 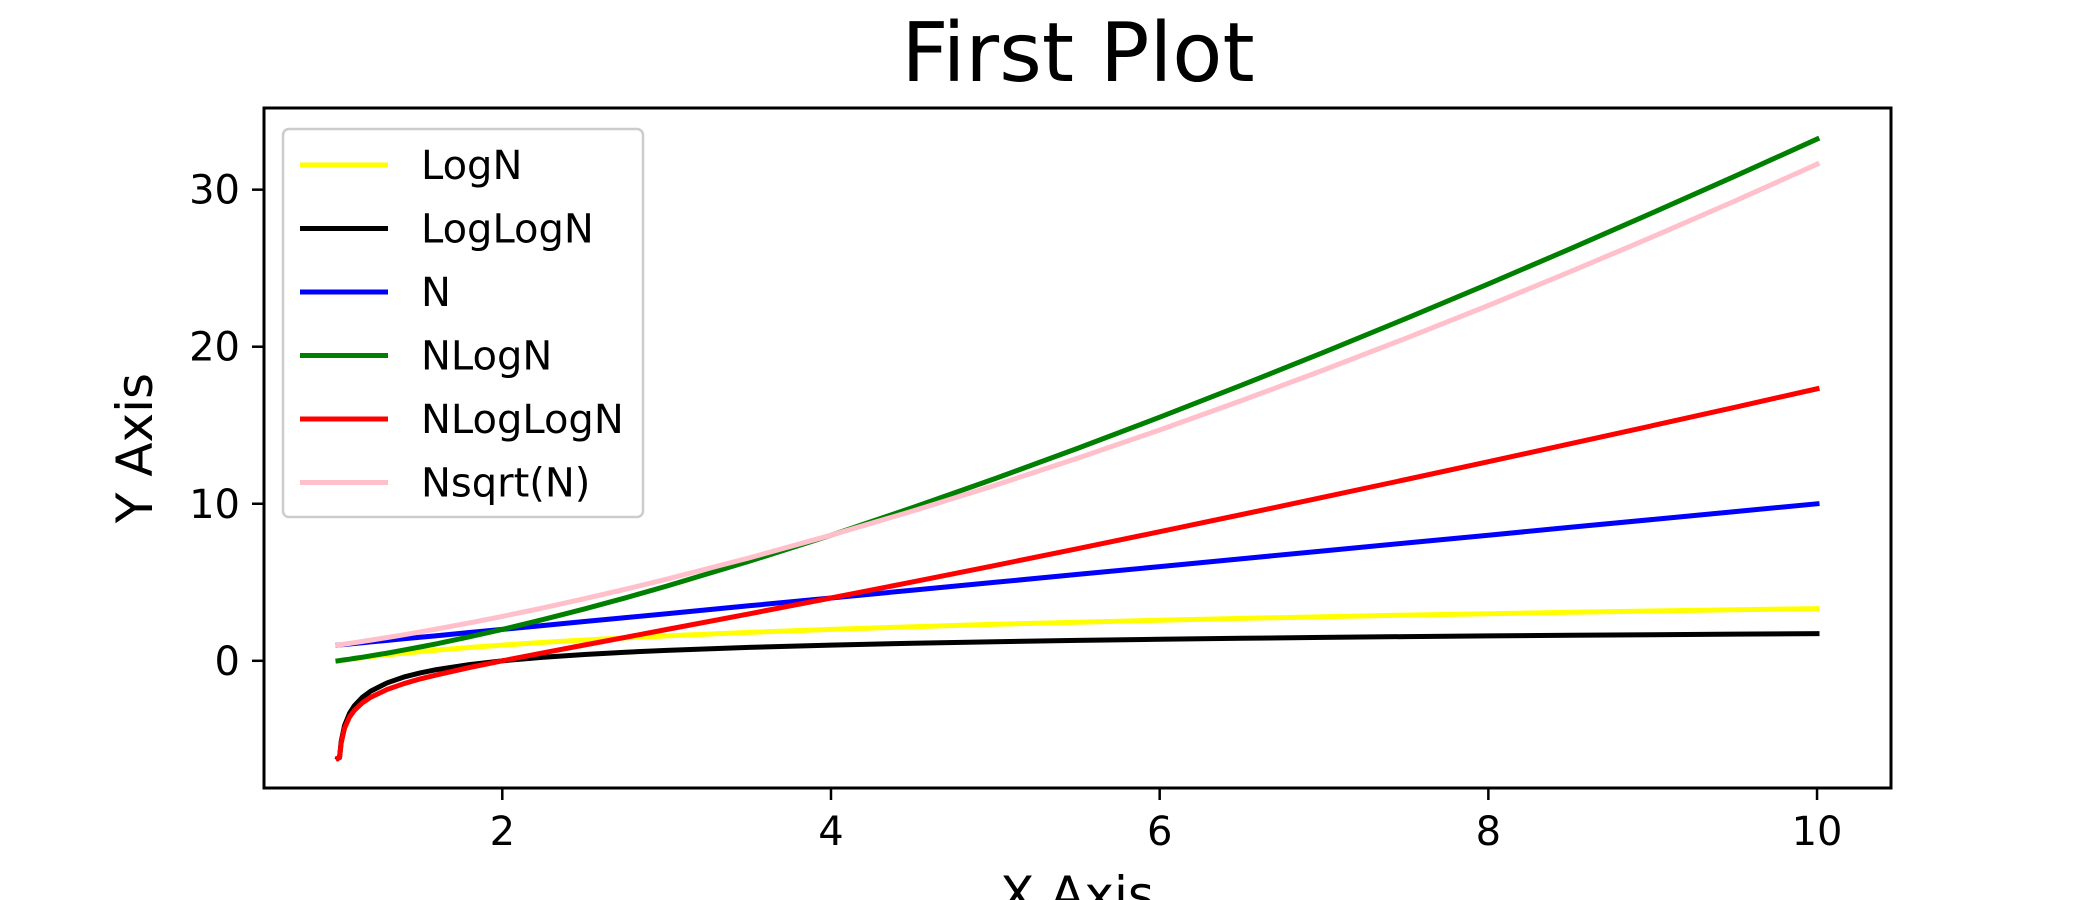 What do you see at coordinates (214, 505) in the screenshot?
I see `y-tick-label: 10` at bounding box center [214, 505].